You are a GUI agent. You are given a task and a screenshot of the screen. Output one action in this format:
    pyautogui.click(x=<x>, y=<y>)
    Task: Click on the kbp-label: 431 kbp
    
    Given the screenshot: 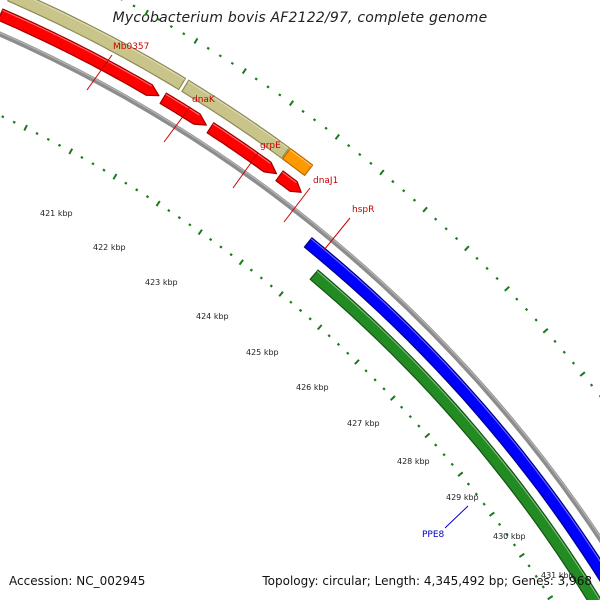 What is the action you would take?
    pyautogui.click(x=557, y=575)
    